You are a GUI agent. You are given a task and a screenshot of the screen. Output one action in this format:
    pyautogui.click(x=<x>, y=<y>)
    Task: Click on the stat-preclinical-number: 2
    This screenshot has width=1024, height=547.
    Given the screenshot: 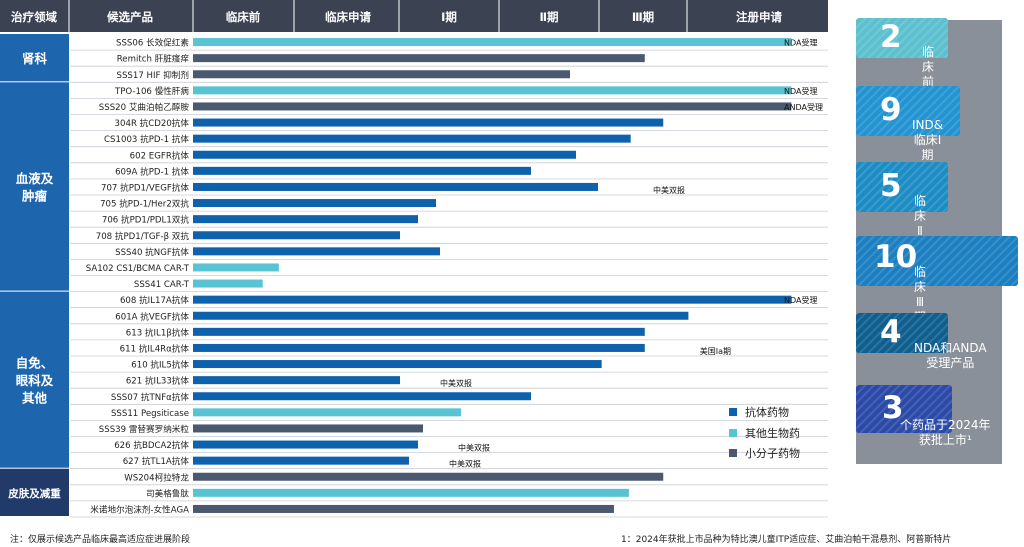 What is the action you would take?
    pyautogui.click(x=891, y=37)
    